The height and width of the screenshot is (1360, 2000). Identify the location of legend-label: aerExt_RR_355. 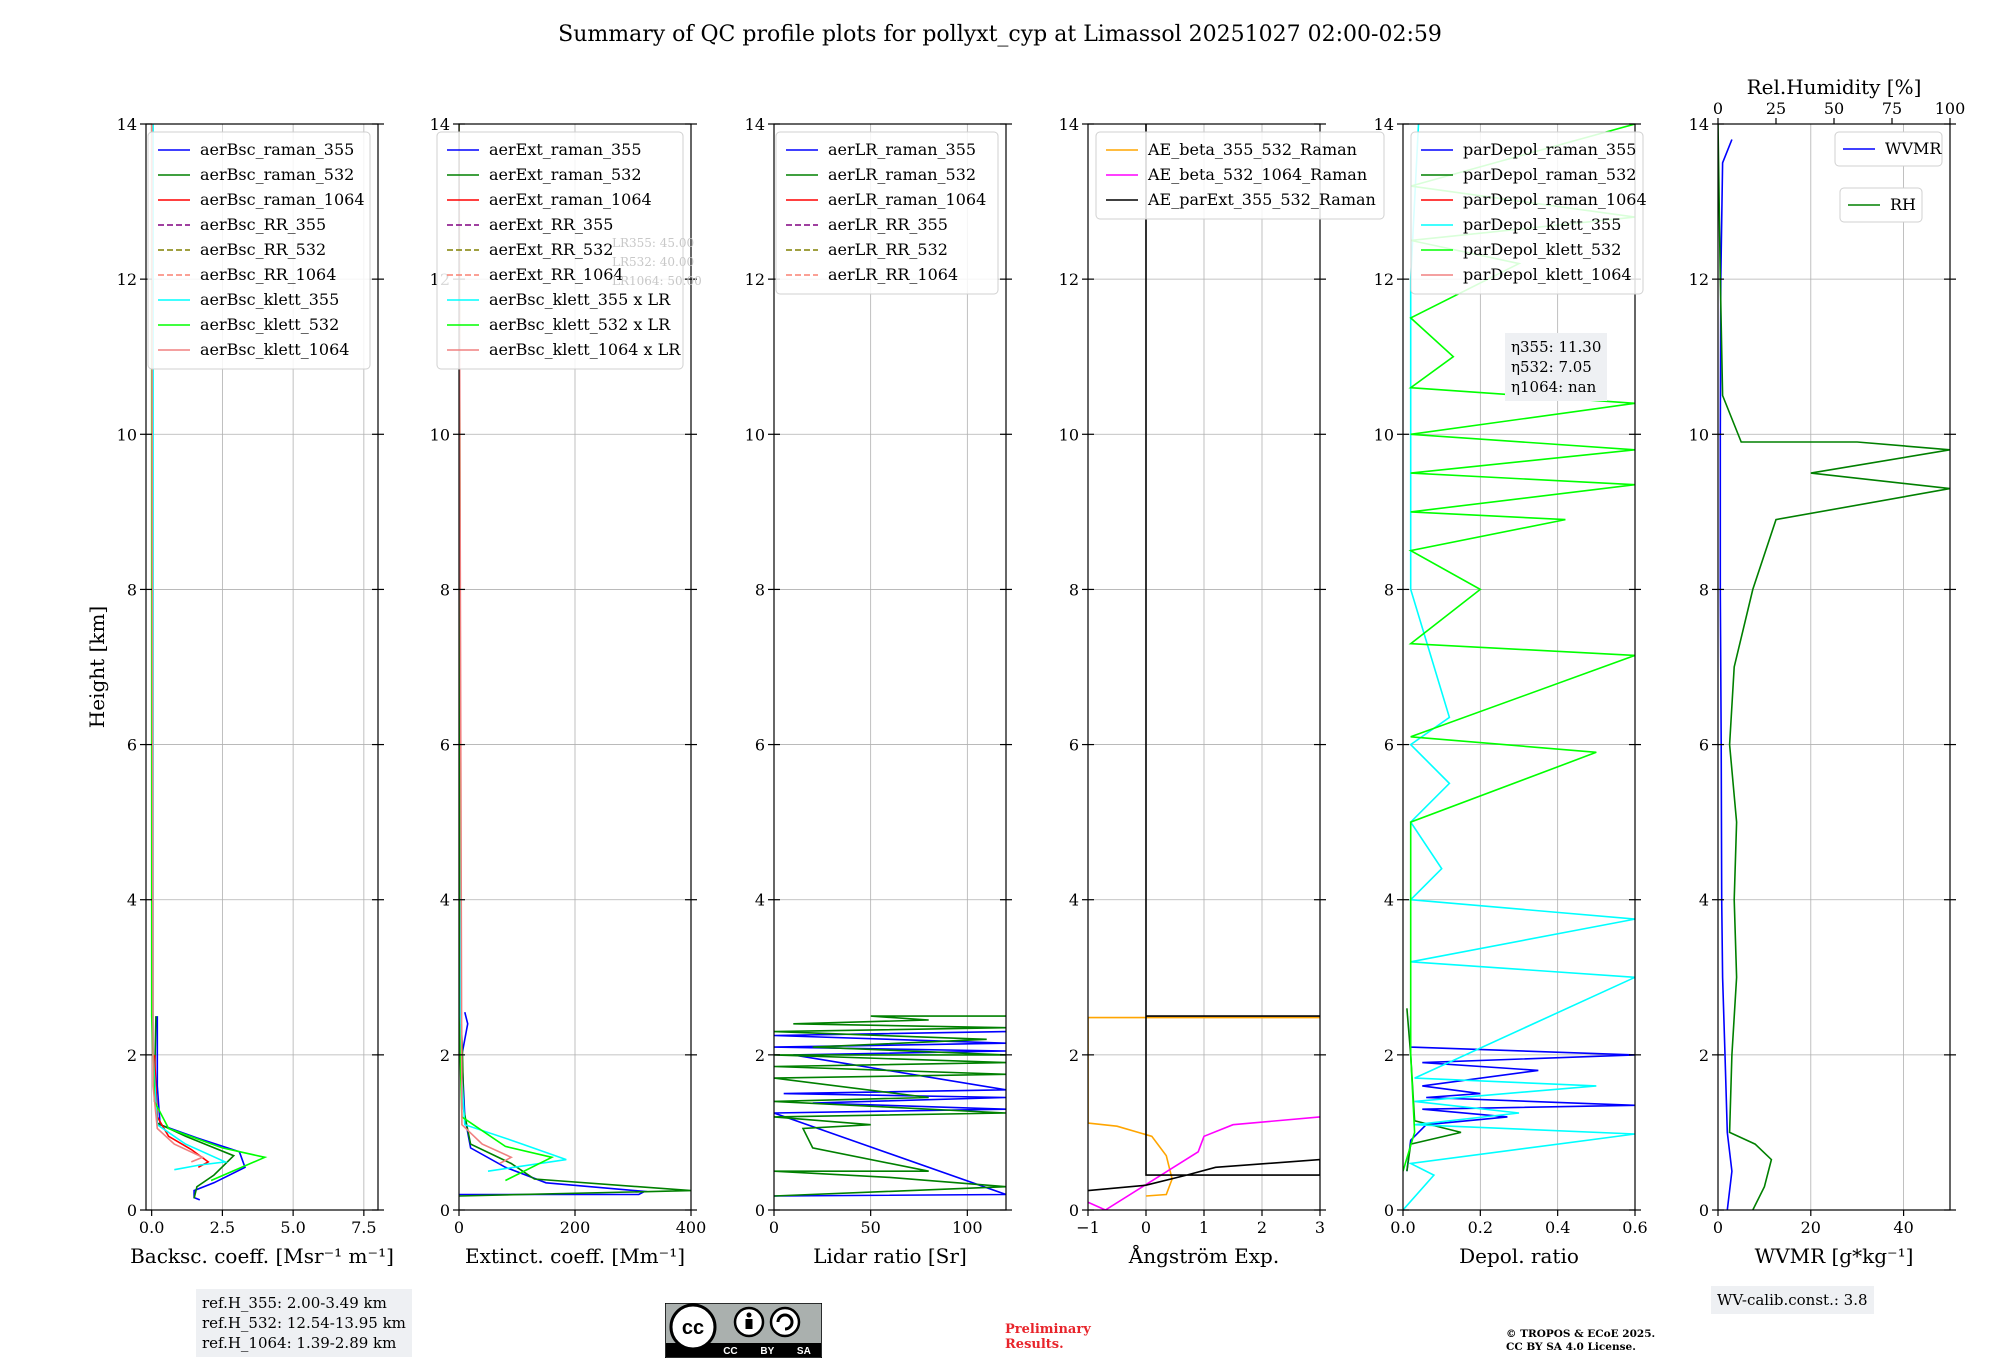
(551, 224).